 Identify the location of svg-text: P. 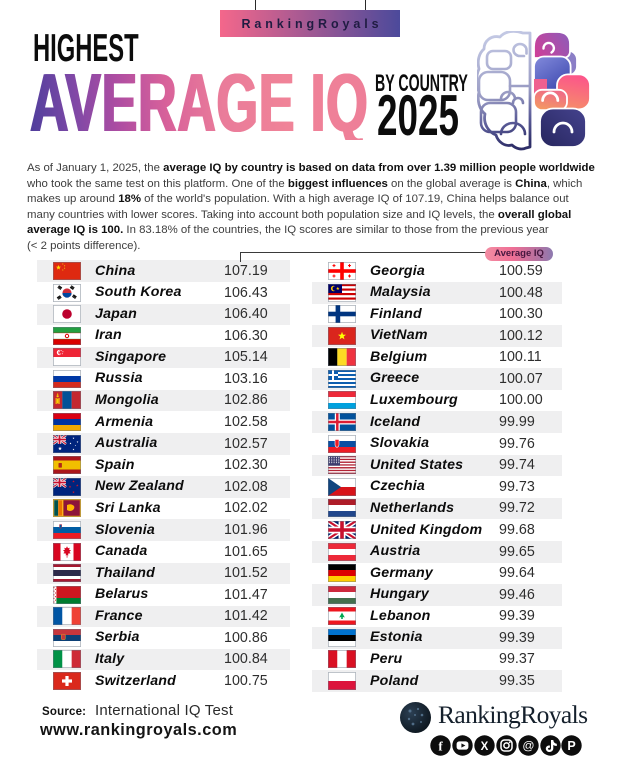
(572, 746).